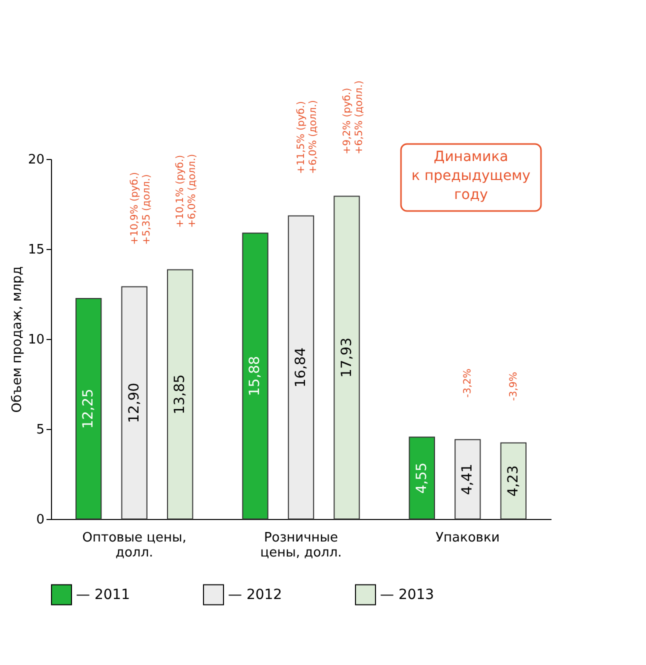 The height and width of the screenshot is (665, 646). I want to click on annotation: -3,2%, so click(468, 383).